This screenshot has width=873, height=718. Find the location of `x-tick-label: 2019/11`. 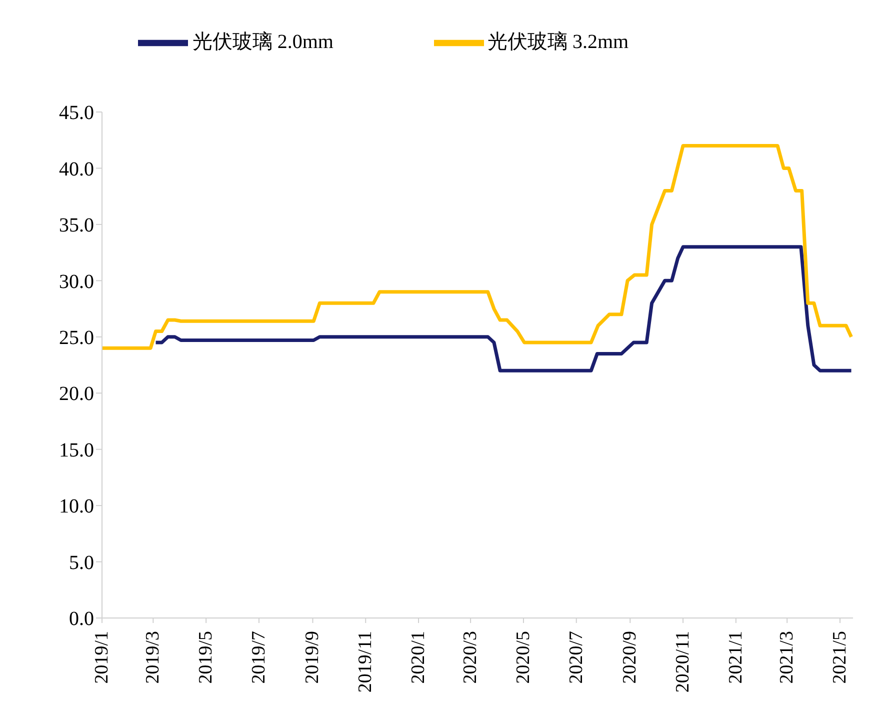

x-tick-label: 2019/11 is located at coordinates (365, 662).